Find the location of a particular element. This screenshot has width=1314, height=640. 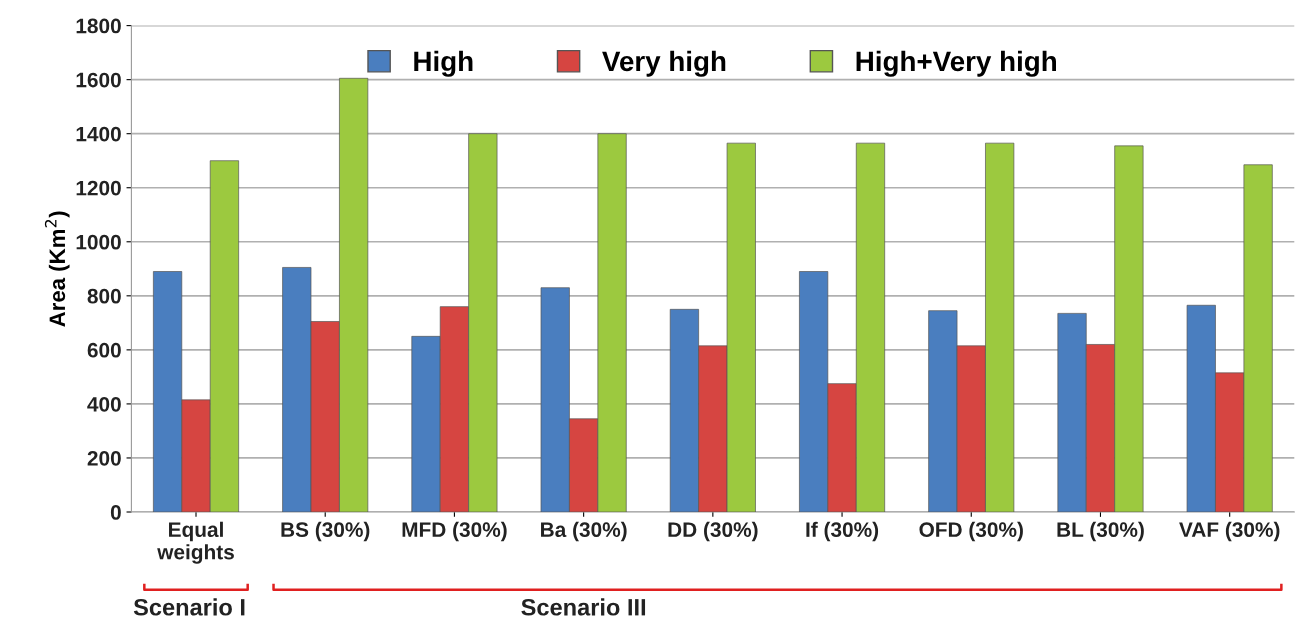

y-tick-label: 400 is located at coordinates (104, 404).